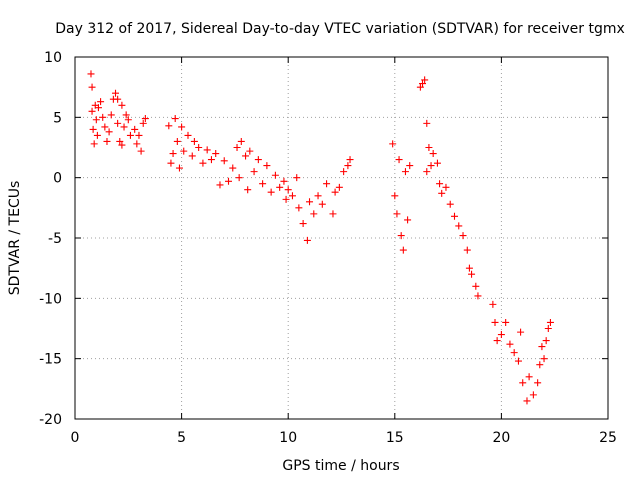  I want to click on x-tick-label: 10, so click(288, 438).